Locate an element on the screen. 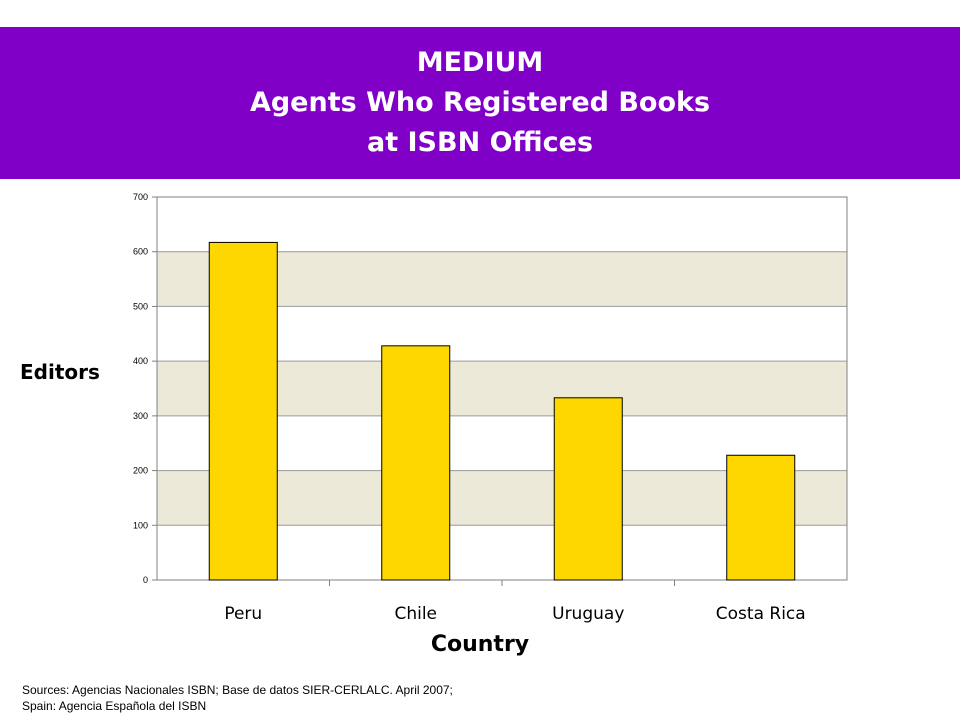 This screenshot has width=960, height=720. y-tick-label: 400 is located at coordinates (140, 361).